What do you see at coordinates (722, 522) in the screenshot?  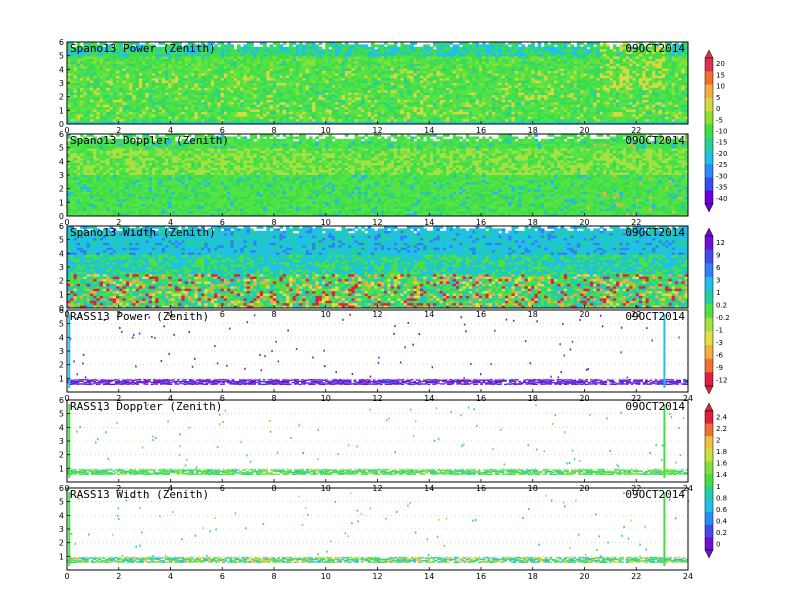 I see `colorbar-label: 0.4` at bounding box center [722, 522].